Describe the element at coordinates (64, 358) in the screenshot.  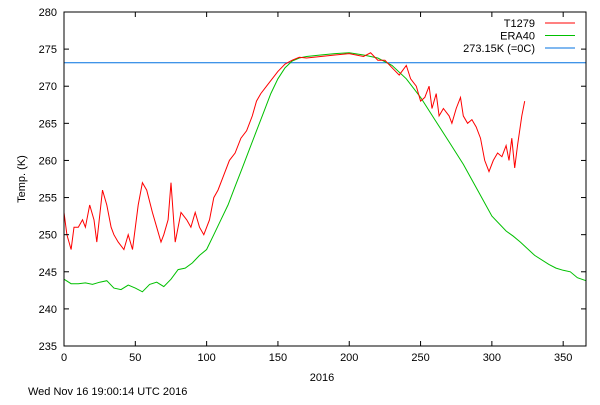
I see `x-tick-label: 0` at that location.